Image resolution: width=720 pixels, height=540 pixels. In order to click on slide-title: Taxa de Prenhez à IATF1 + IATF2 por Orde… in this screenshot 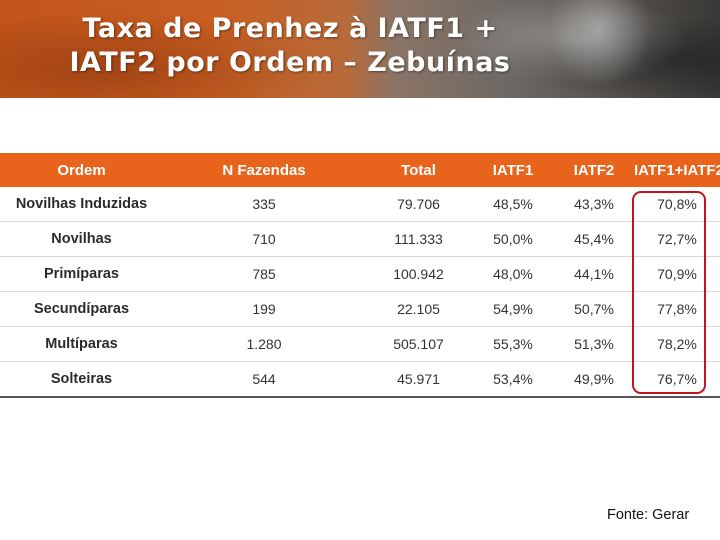, I will do `click(290, 46)`.